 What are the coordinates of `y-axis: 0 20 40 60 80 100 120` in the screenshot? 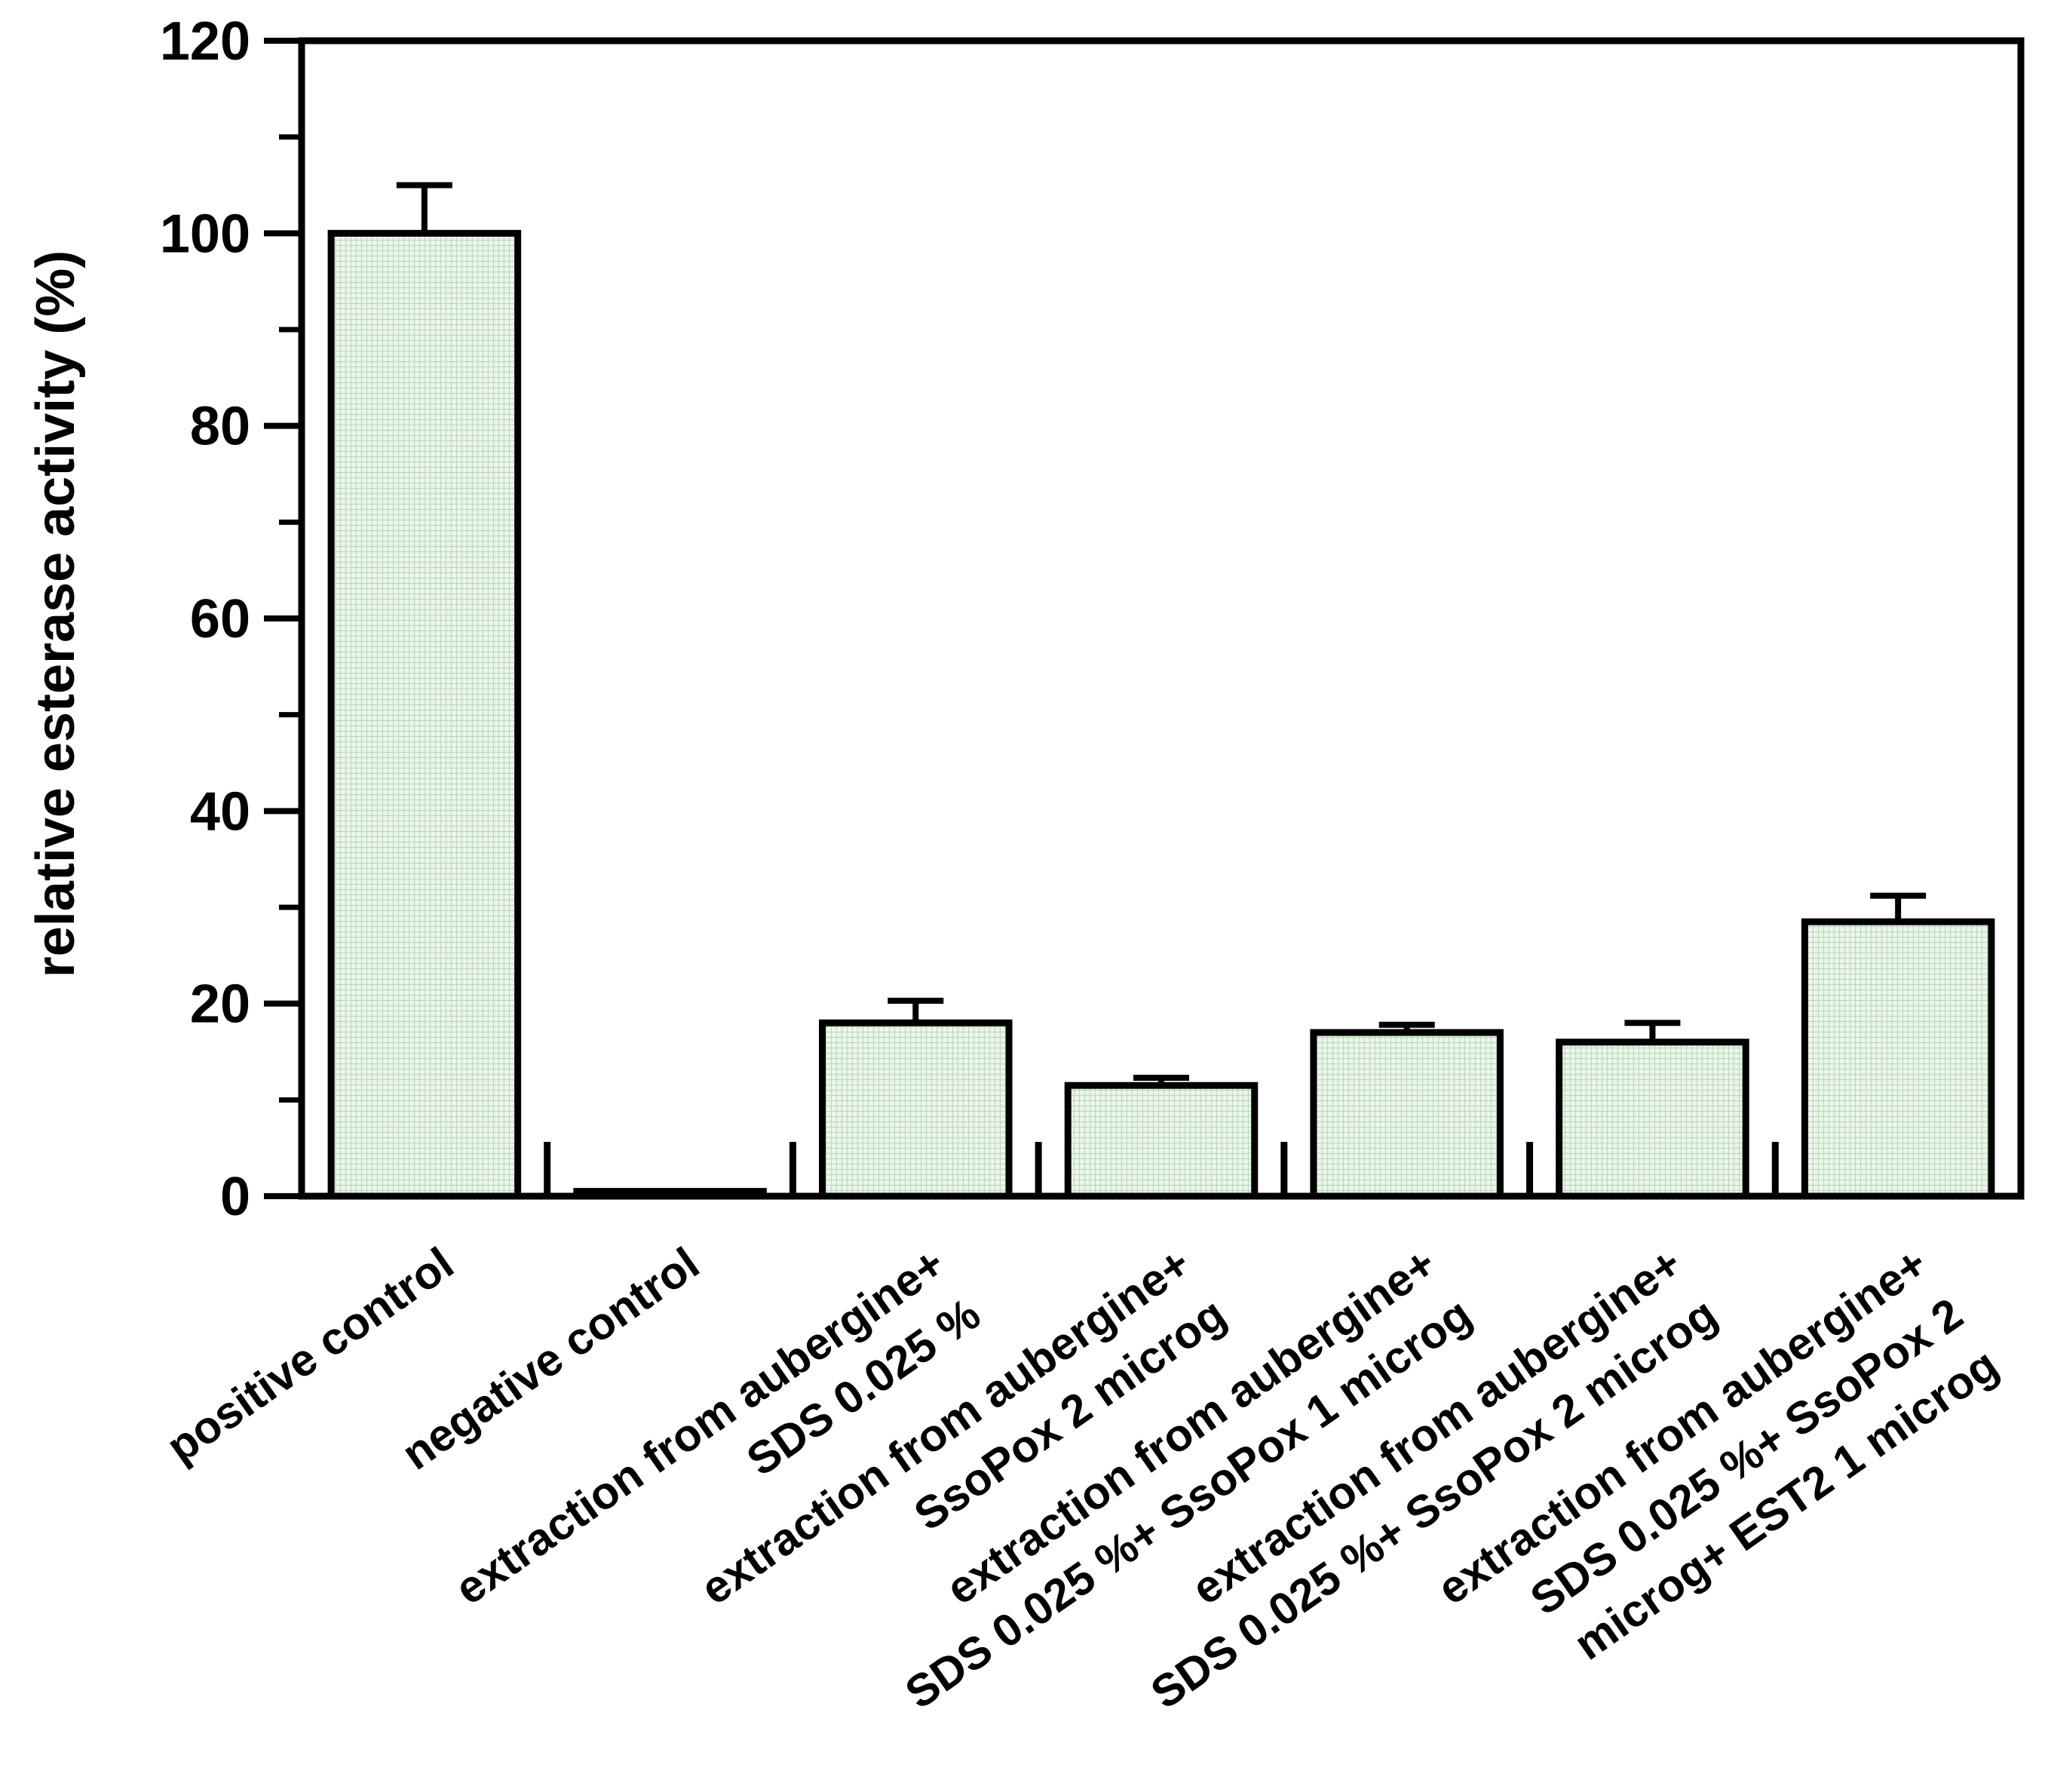 It's located at (231, 619).